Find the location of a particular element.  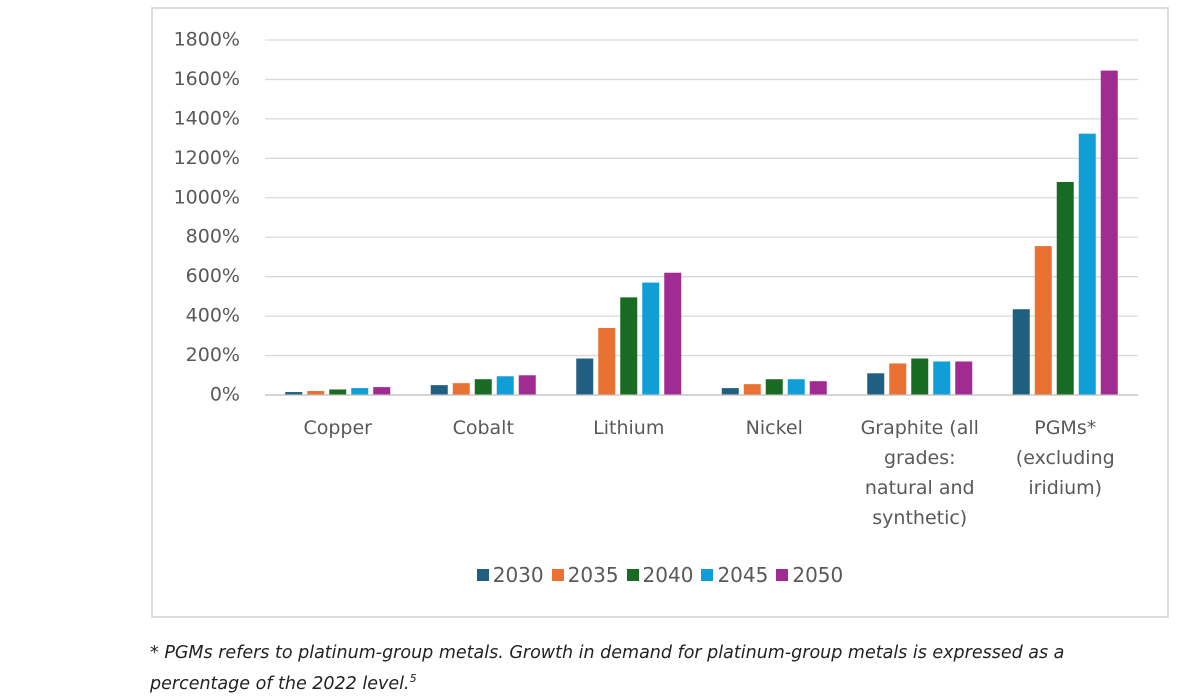

legend-item: 2035 is located at coordinates (585, 575).